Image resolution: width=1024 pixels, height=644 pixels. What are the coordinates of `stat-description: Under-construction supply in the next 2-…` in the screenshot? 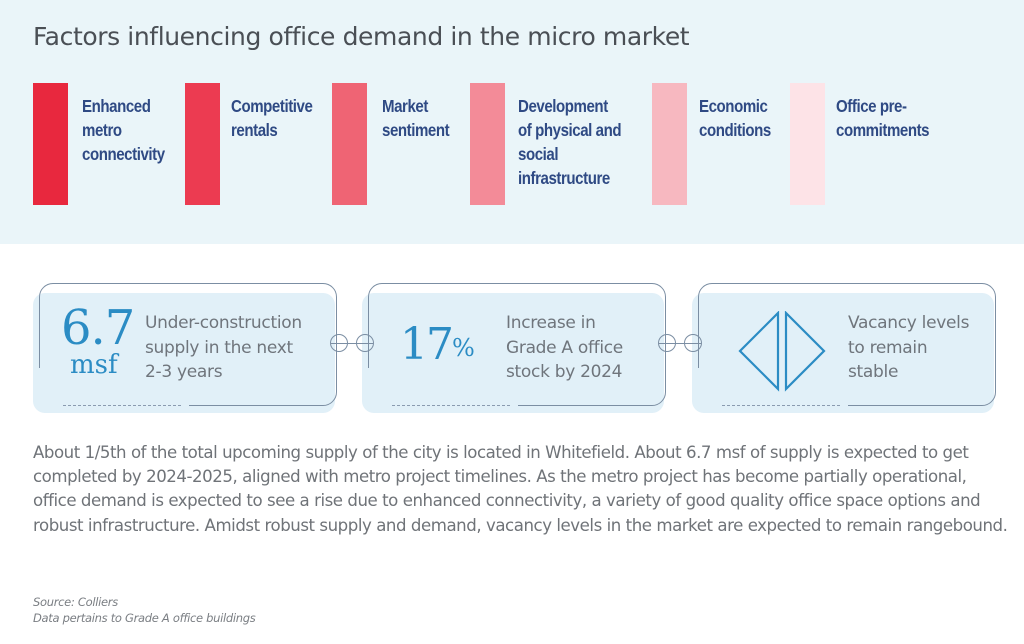 It's located at (223, 347).